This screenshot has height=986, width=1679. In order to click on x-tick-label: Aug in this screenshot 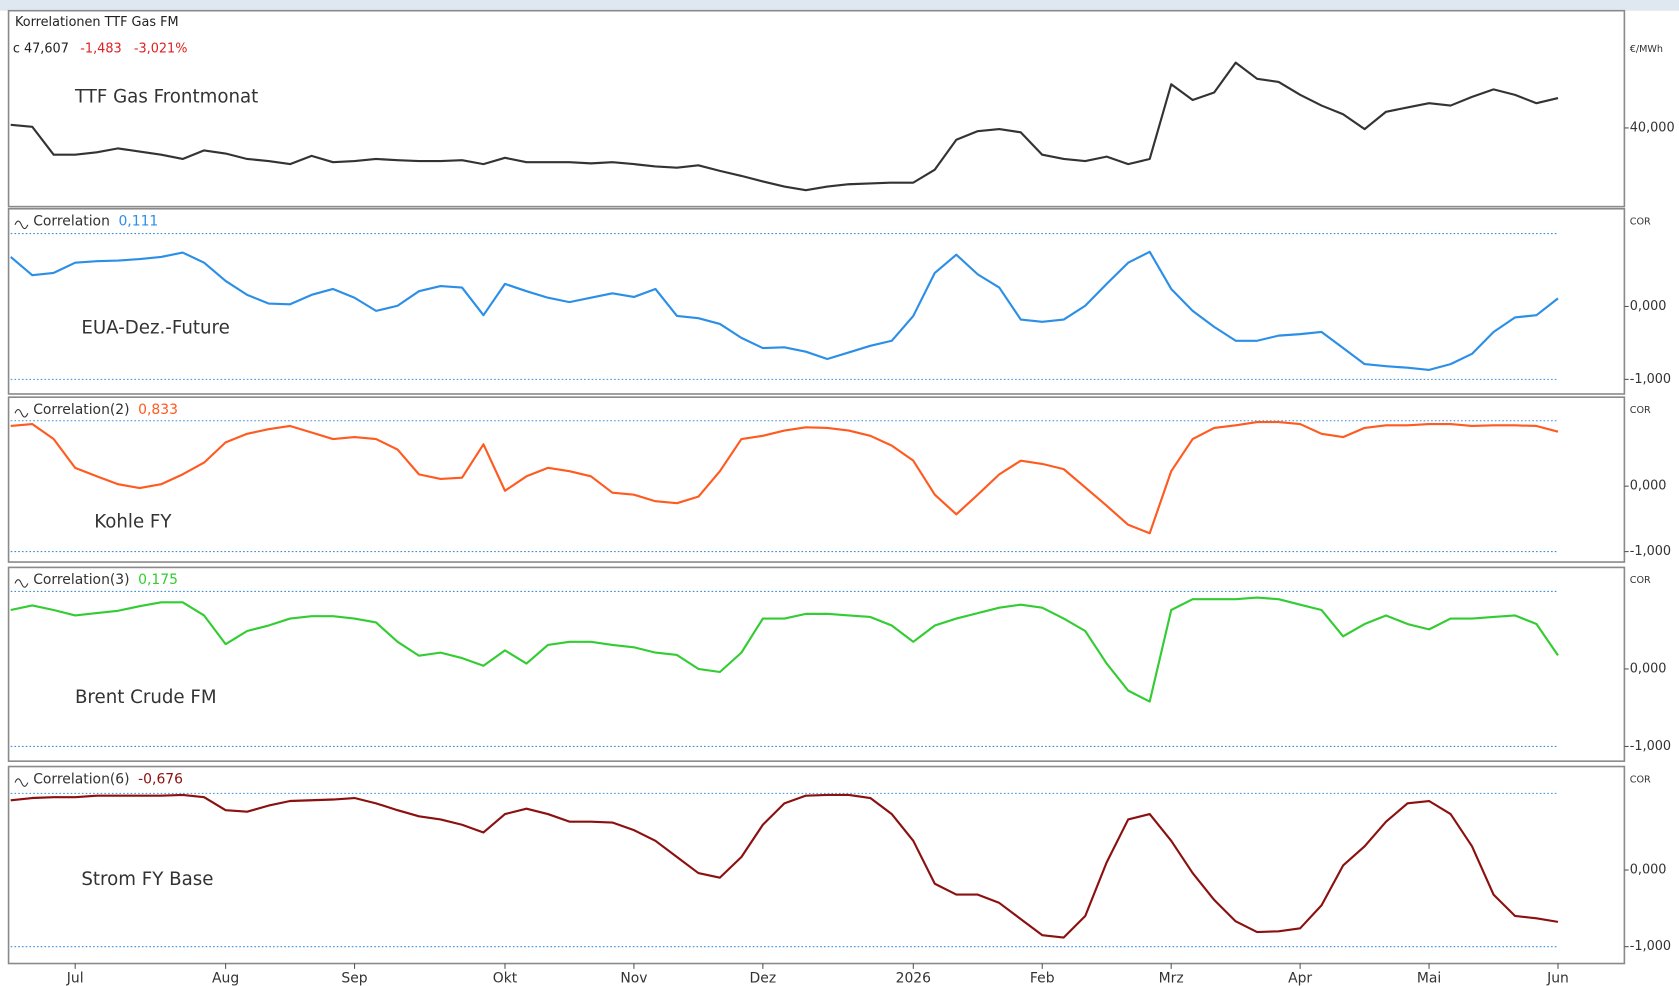, I will do `click(225, 978)`.